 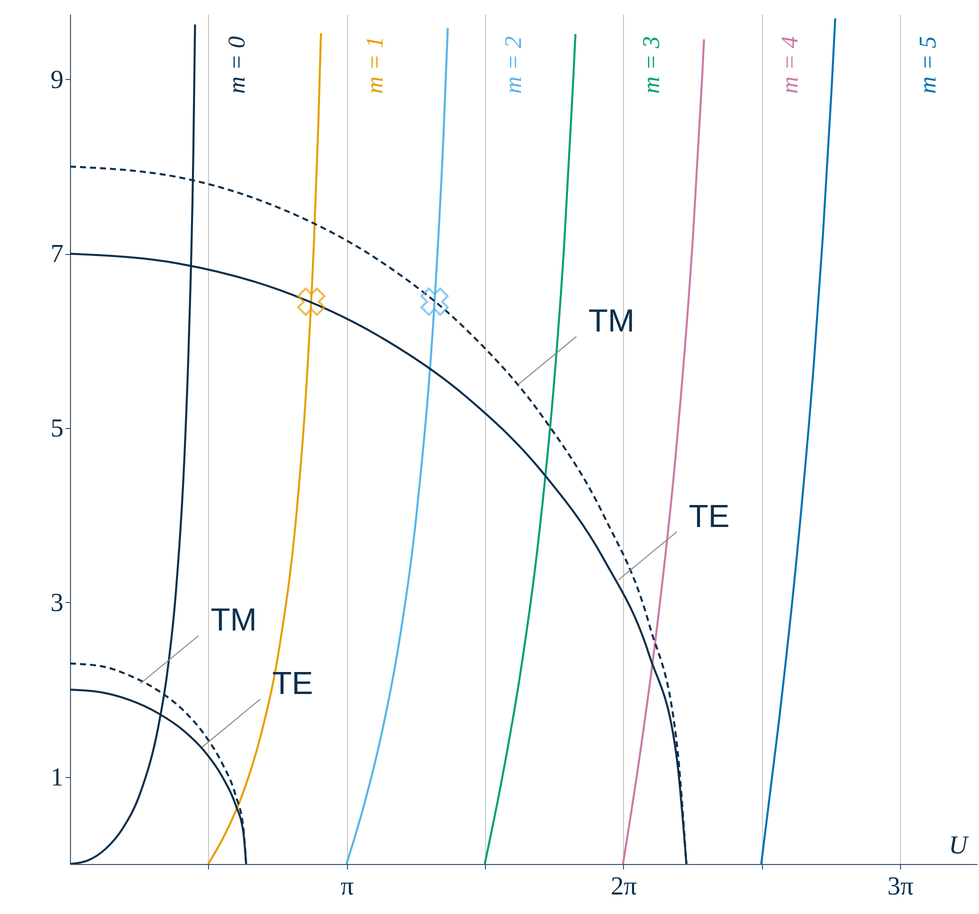 What do you see at coordinates (57, 79) in the screenshot?
I see `y-tick-label: 9` at bounding box center [57, 79].